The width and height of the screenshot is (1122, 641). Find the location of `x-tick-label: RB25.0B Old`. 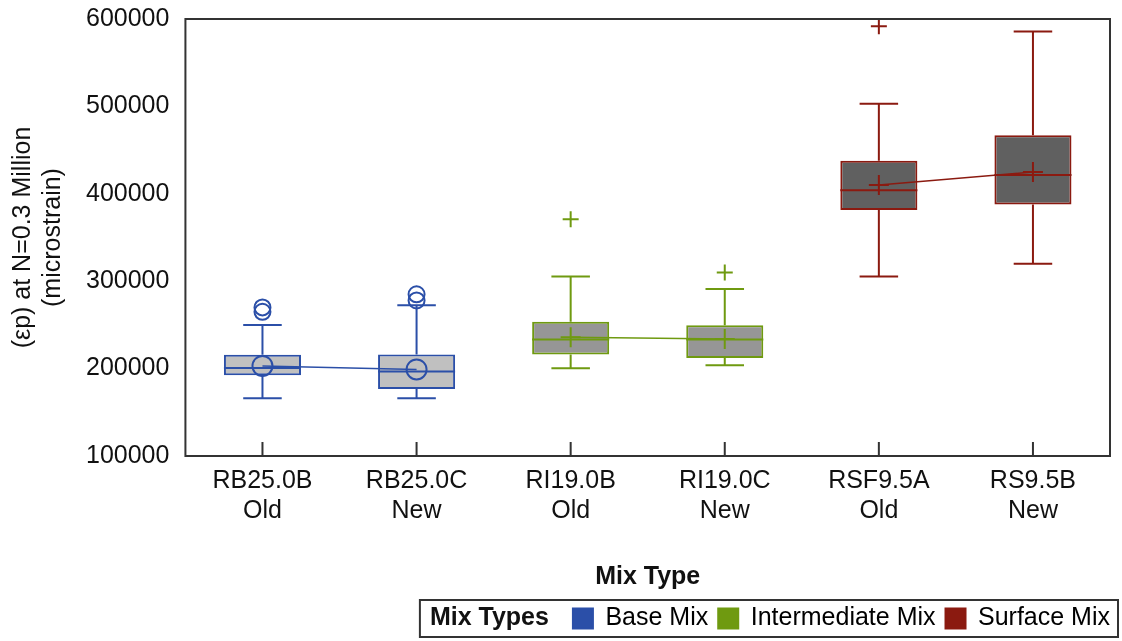

x-tick-label: RB25.0B Old is located at coordinates (262, 493).